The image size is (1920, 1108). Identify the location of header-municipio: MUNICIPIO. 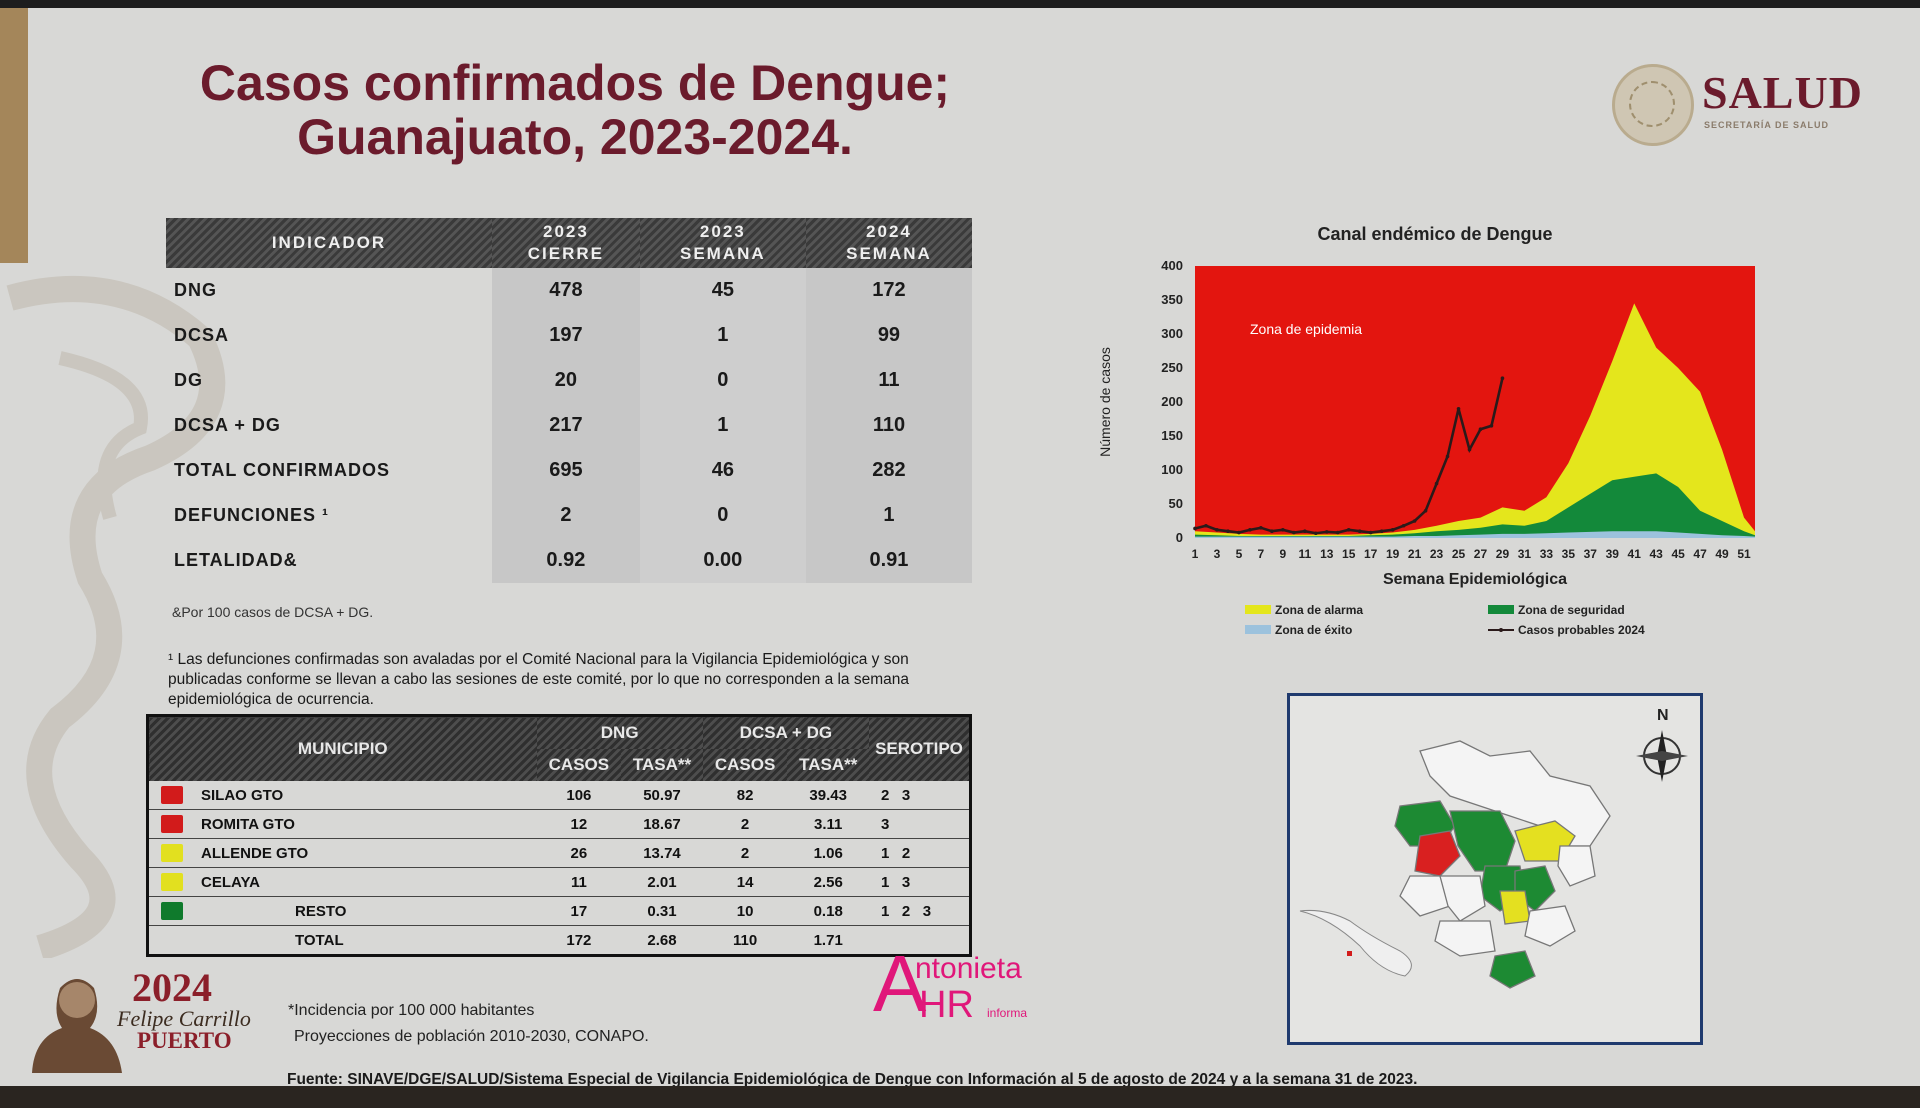
(342, 748).